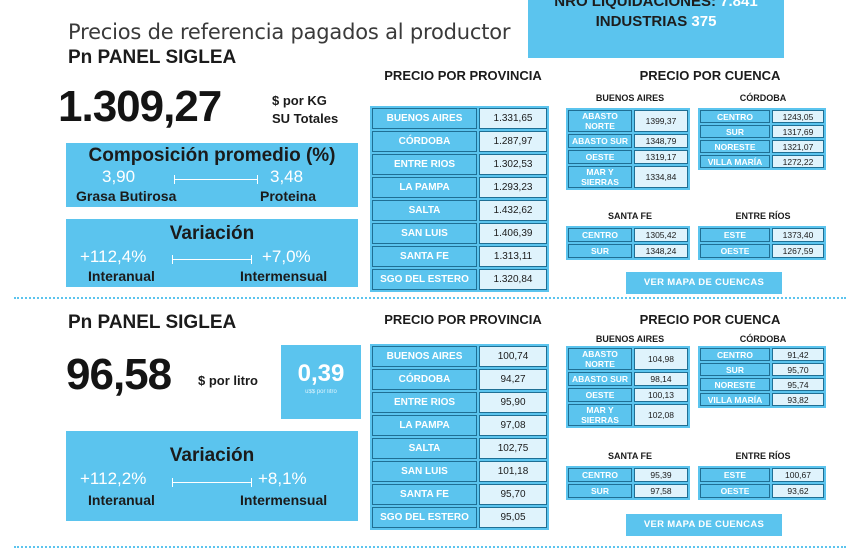 The height and width of the screenshot is (550, 847). I want to click on price-kg-unit-line1: $ por KG, so click(299, 100).